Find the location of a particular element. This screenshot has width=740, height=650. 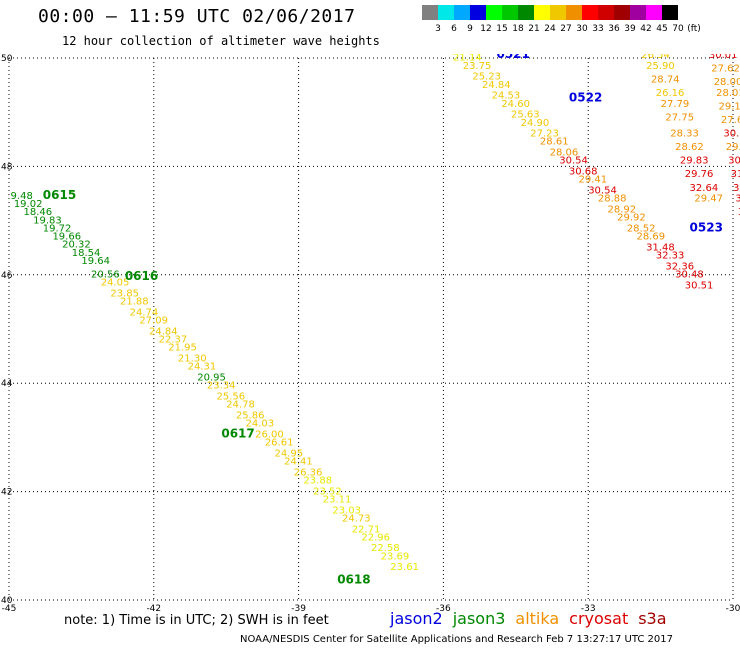

swh-value-label: 29.86 is located at coordinates (733, 147).